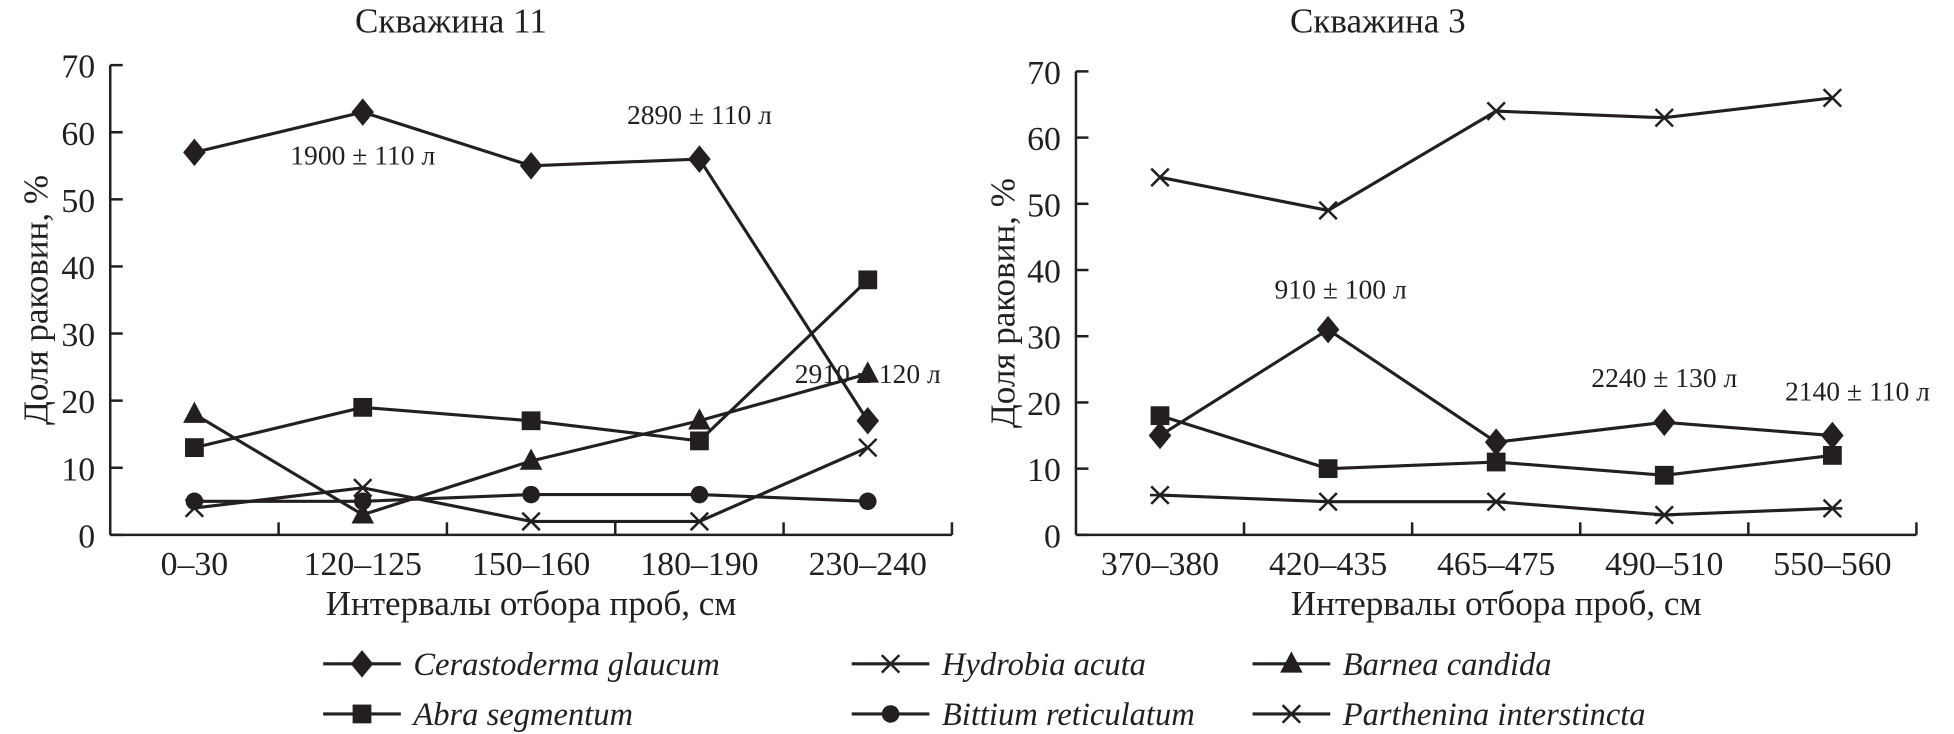 This screenshot has height=734, width=1954. Describe the element at coordinates (1378, 21) in the screenshot. I see `chart-title: Скважина 3` at that location.